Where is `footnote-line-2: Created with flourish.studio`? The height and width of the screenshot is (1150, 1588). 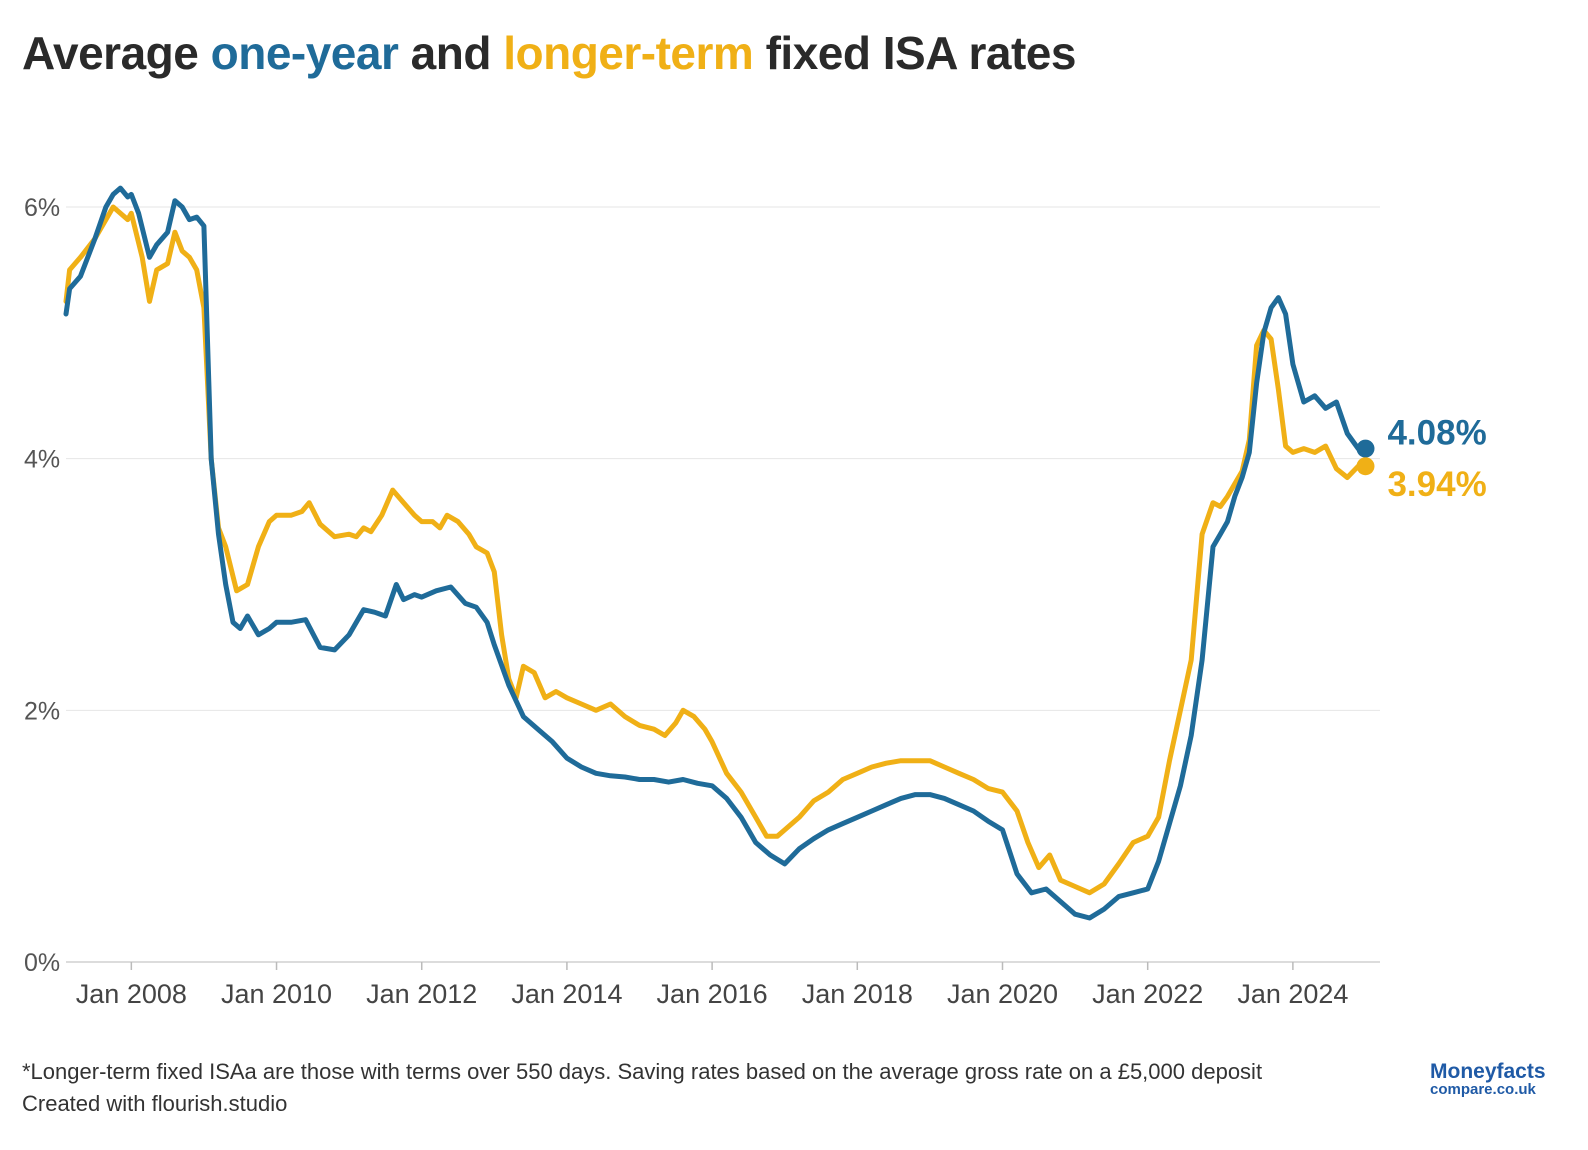
footnote-line-2: Created with flourish.studio is located at coordinates (155, 1103).